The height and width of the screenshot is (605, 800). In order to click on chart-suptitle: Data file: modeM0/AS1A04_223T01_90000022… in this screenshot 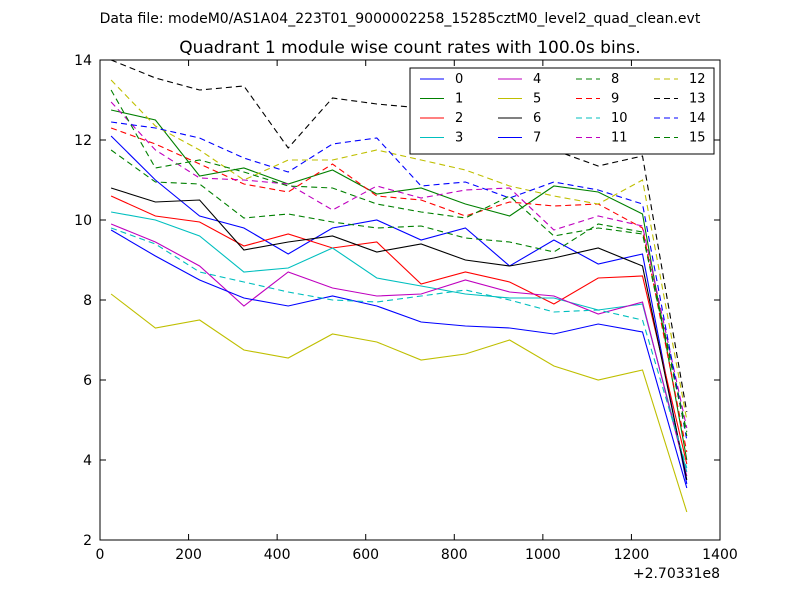, I will do `click(400, 19)`.